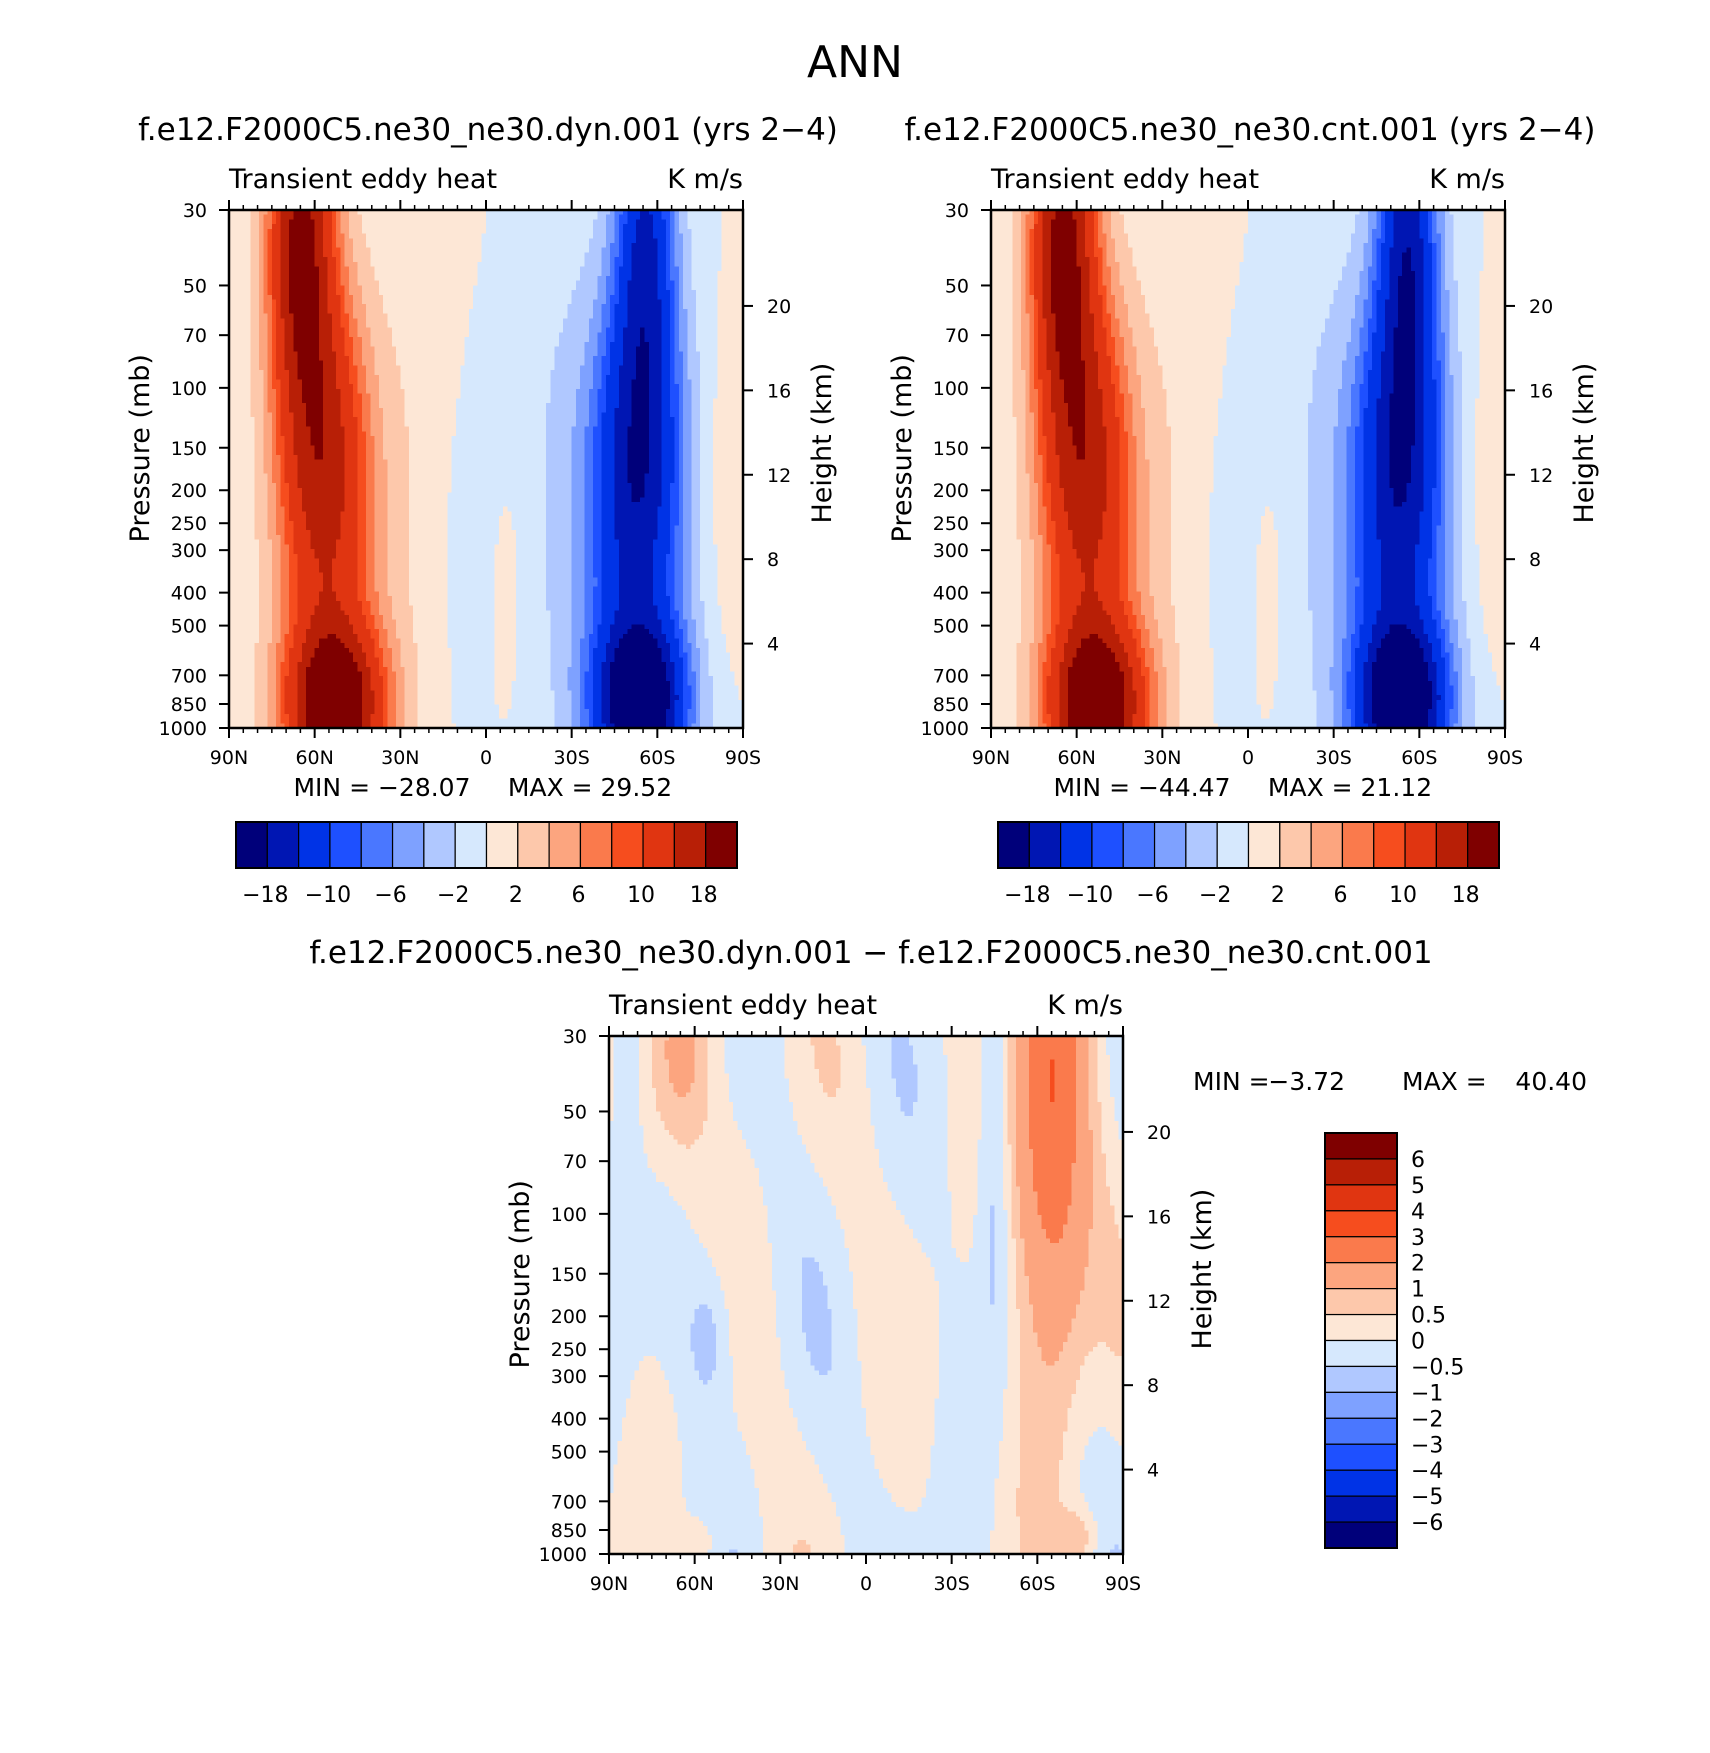 The image size is (1710, 1753). Describe the element at coordinates (657, 758) in the screenshot. I see `x-tick-label: 60S` at that location.